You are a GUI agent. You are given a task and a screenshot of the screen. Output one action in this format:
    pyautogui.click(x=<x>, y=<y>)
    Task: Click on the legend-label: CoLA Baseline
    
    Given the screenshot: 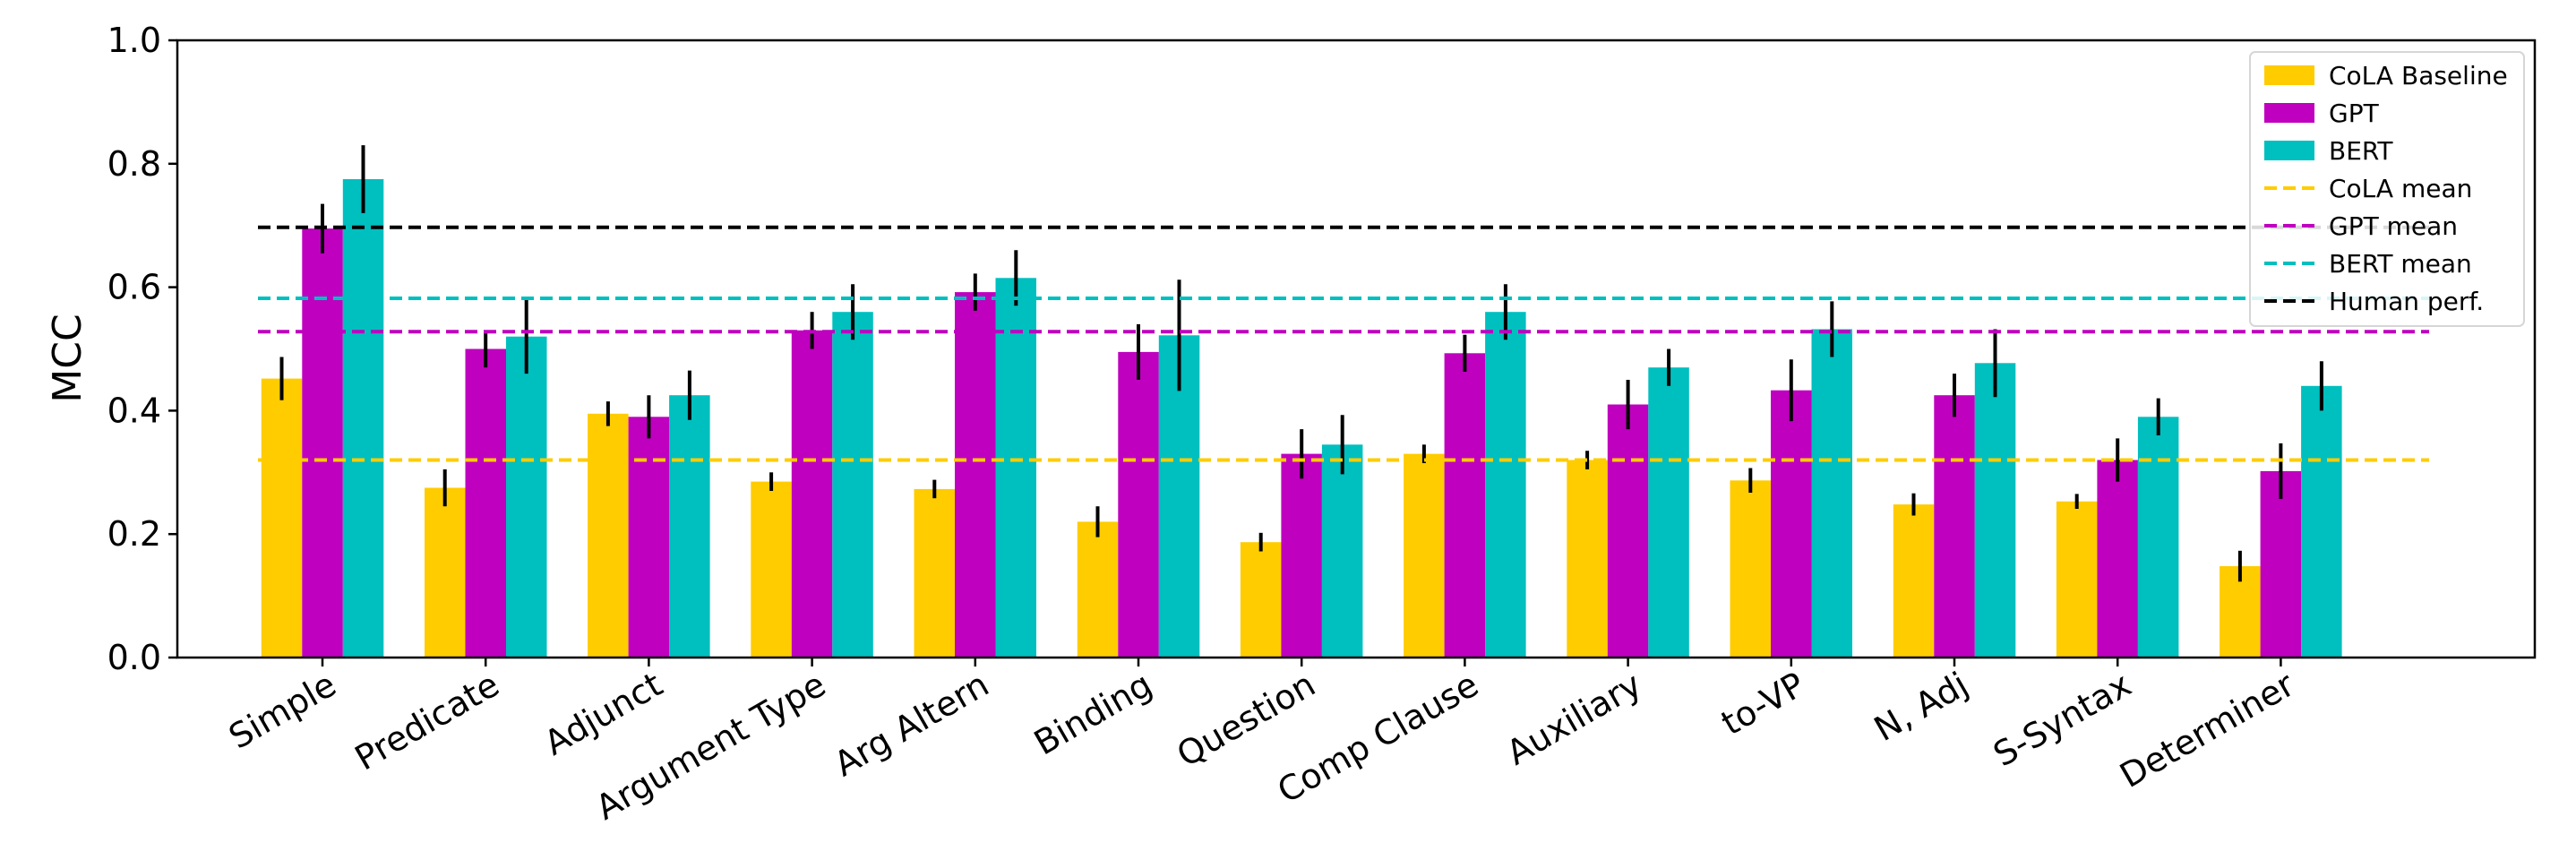 What is the action you would take?
    pyautogui.click(x=2418, y=75)
    